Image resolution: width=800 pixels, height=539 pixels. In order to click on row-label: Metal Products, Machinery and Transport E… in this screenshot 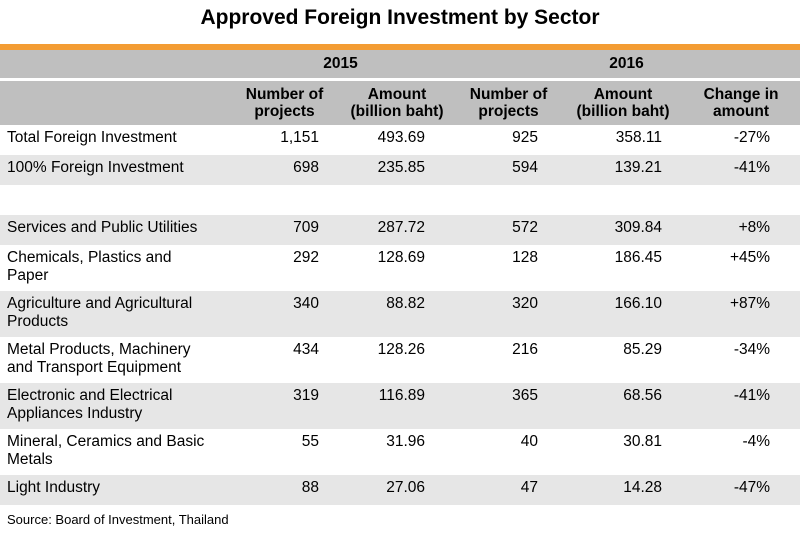, I will do `click(99, 358)`.